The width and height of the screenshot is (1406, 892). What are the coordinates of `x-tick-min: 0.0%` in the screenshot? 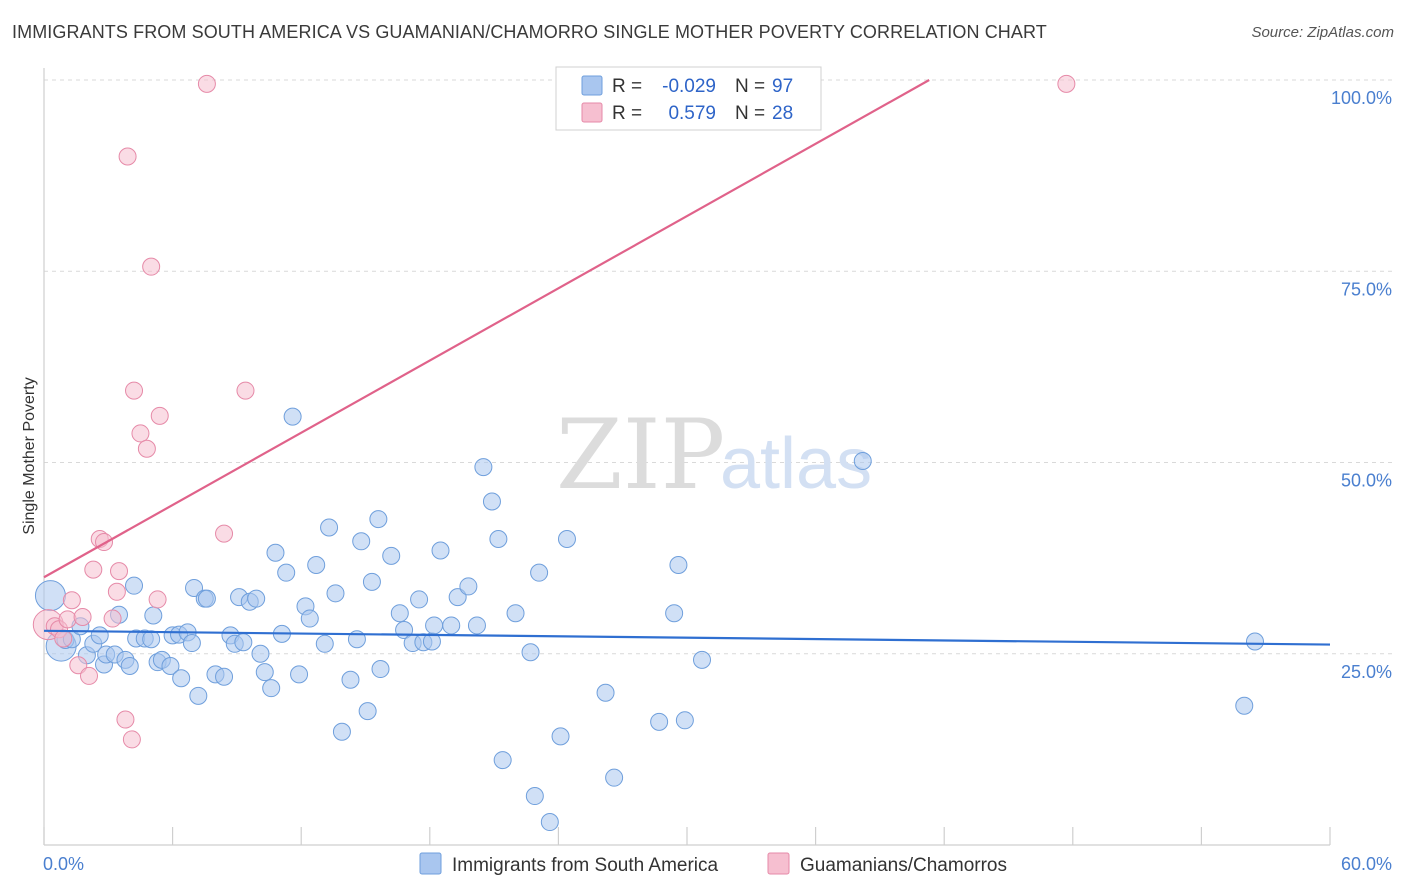 It's located at (63, 864).